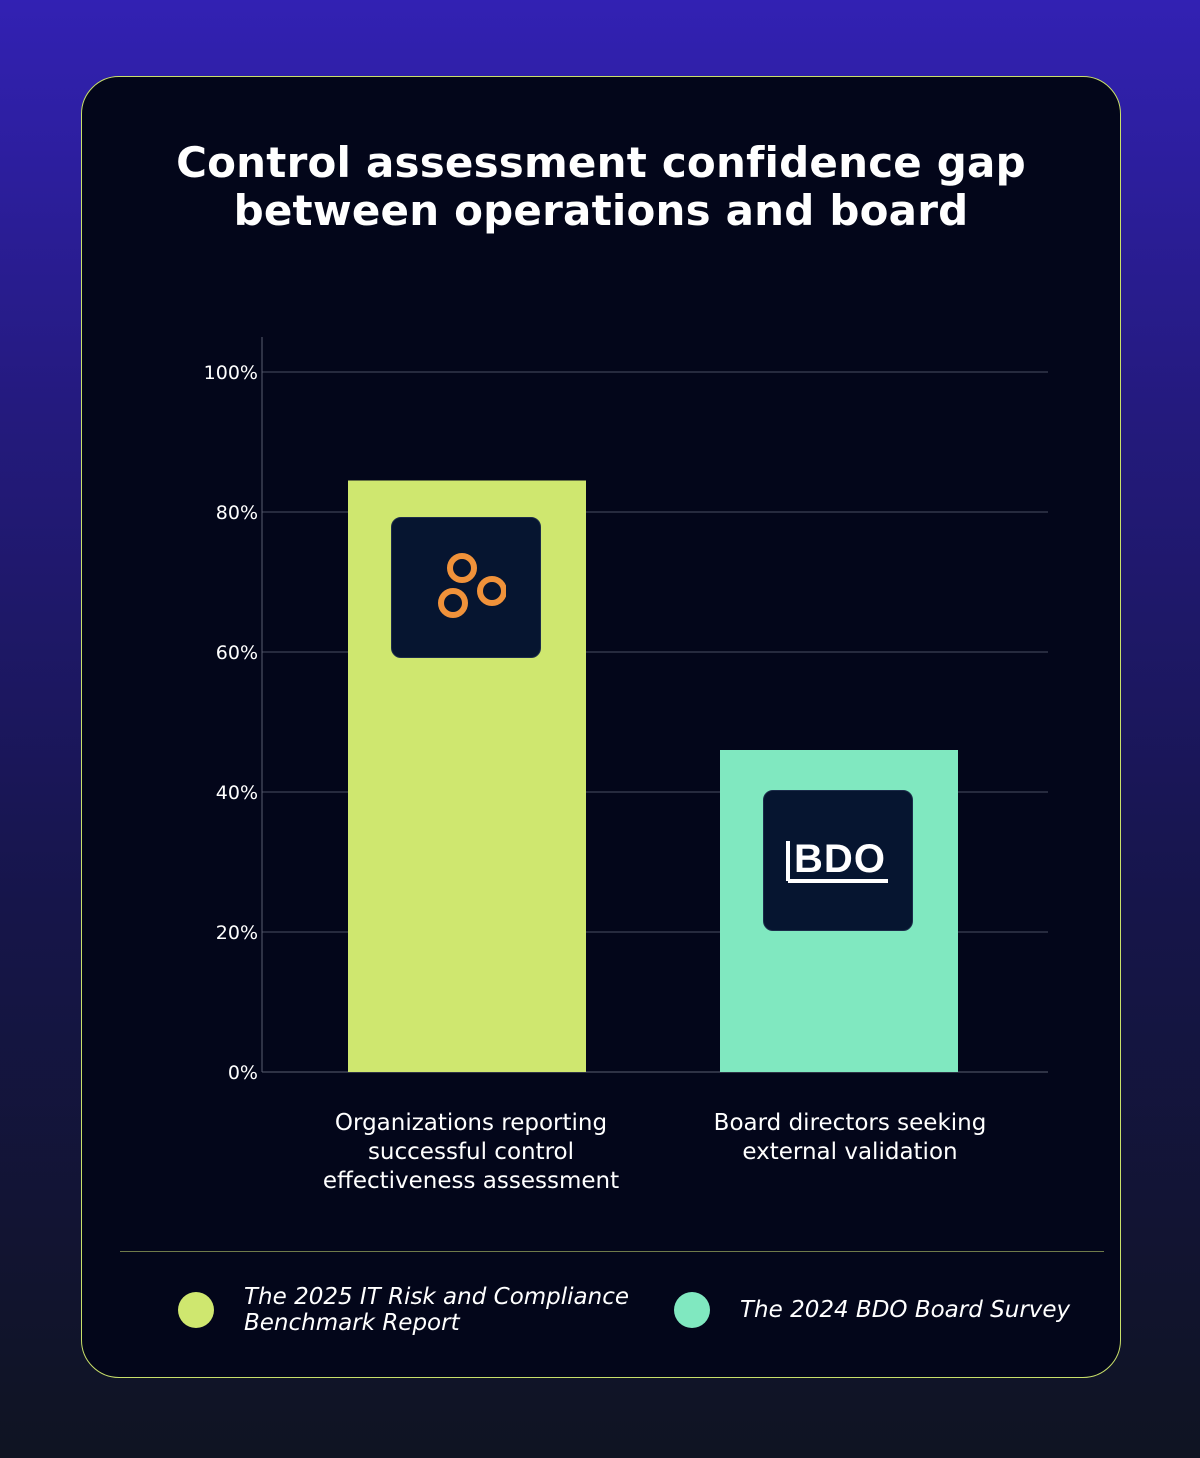  Describe the element at coordinates (472, 585) in the screenshot. I see `three-rings-logo-icon` at that location.